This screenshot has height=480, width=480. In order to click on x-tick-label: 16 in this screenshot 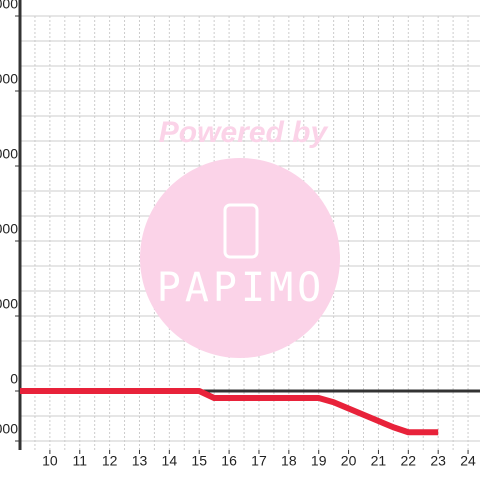, I will do `click(229, 461)`.